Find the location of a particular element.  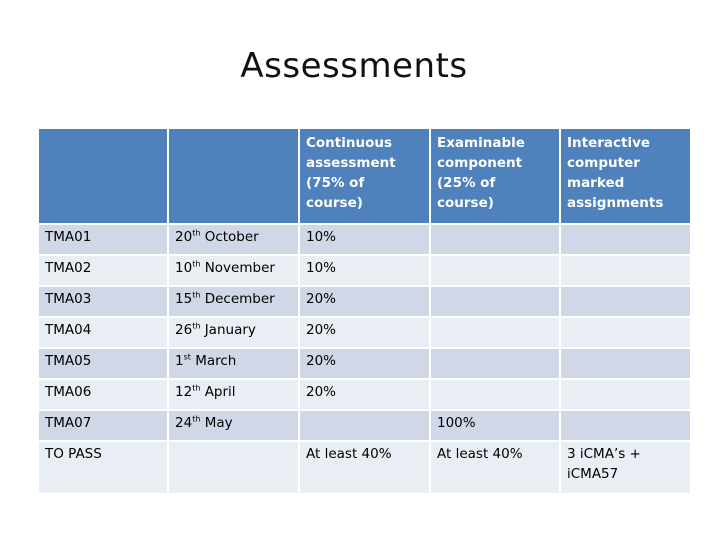

cell-assignment: TMA03 is located at coordinates (103, 301).